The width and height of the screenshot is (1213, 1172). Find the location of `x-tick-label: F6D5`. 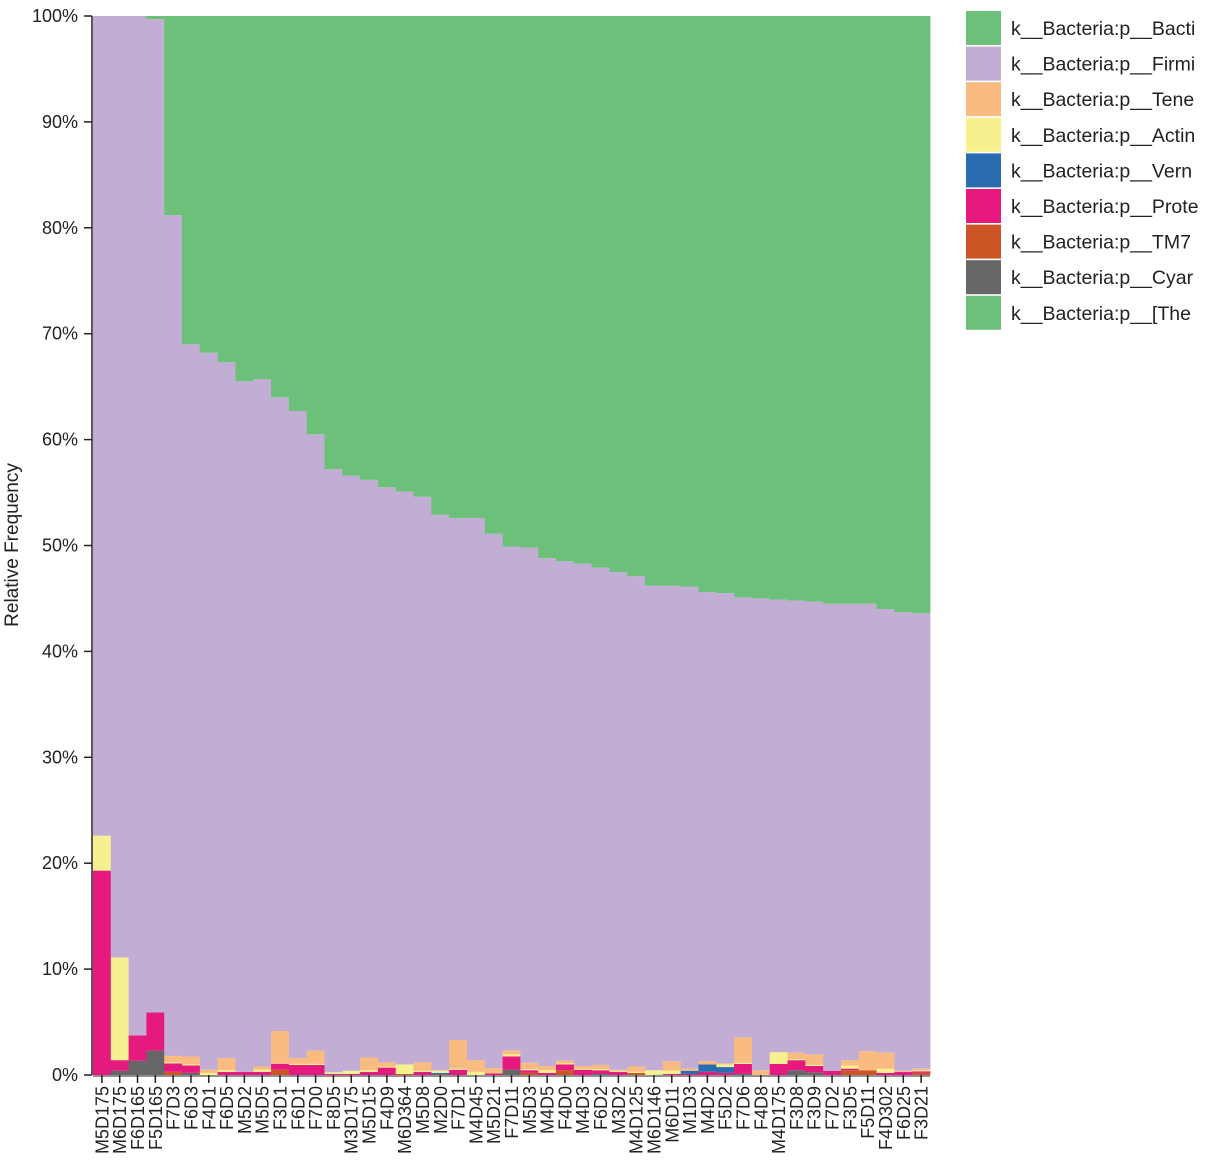

x-tick-label: F6D5 is located at coordinates (227, 1108).